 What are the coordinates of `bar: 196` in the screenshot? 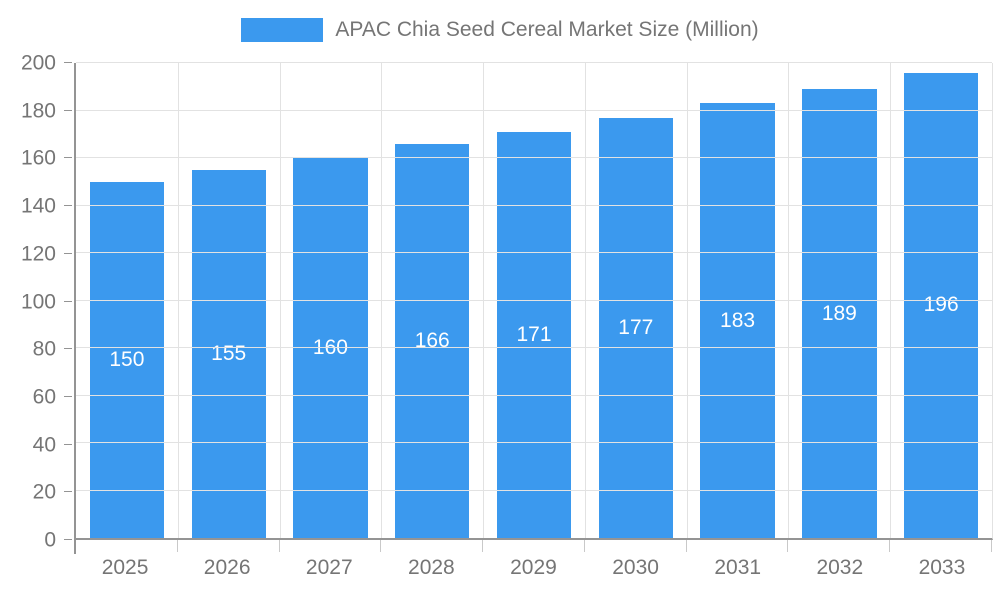 It's located at (941, 305).